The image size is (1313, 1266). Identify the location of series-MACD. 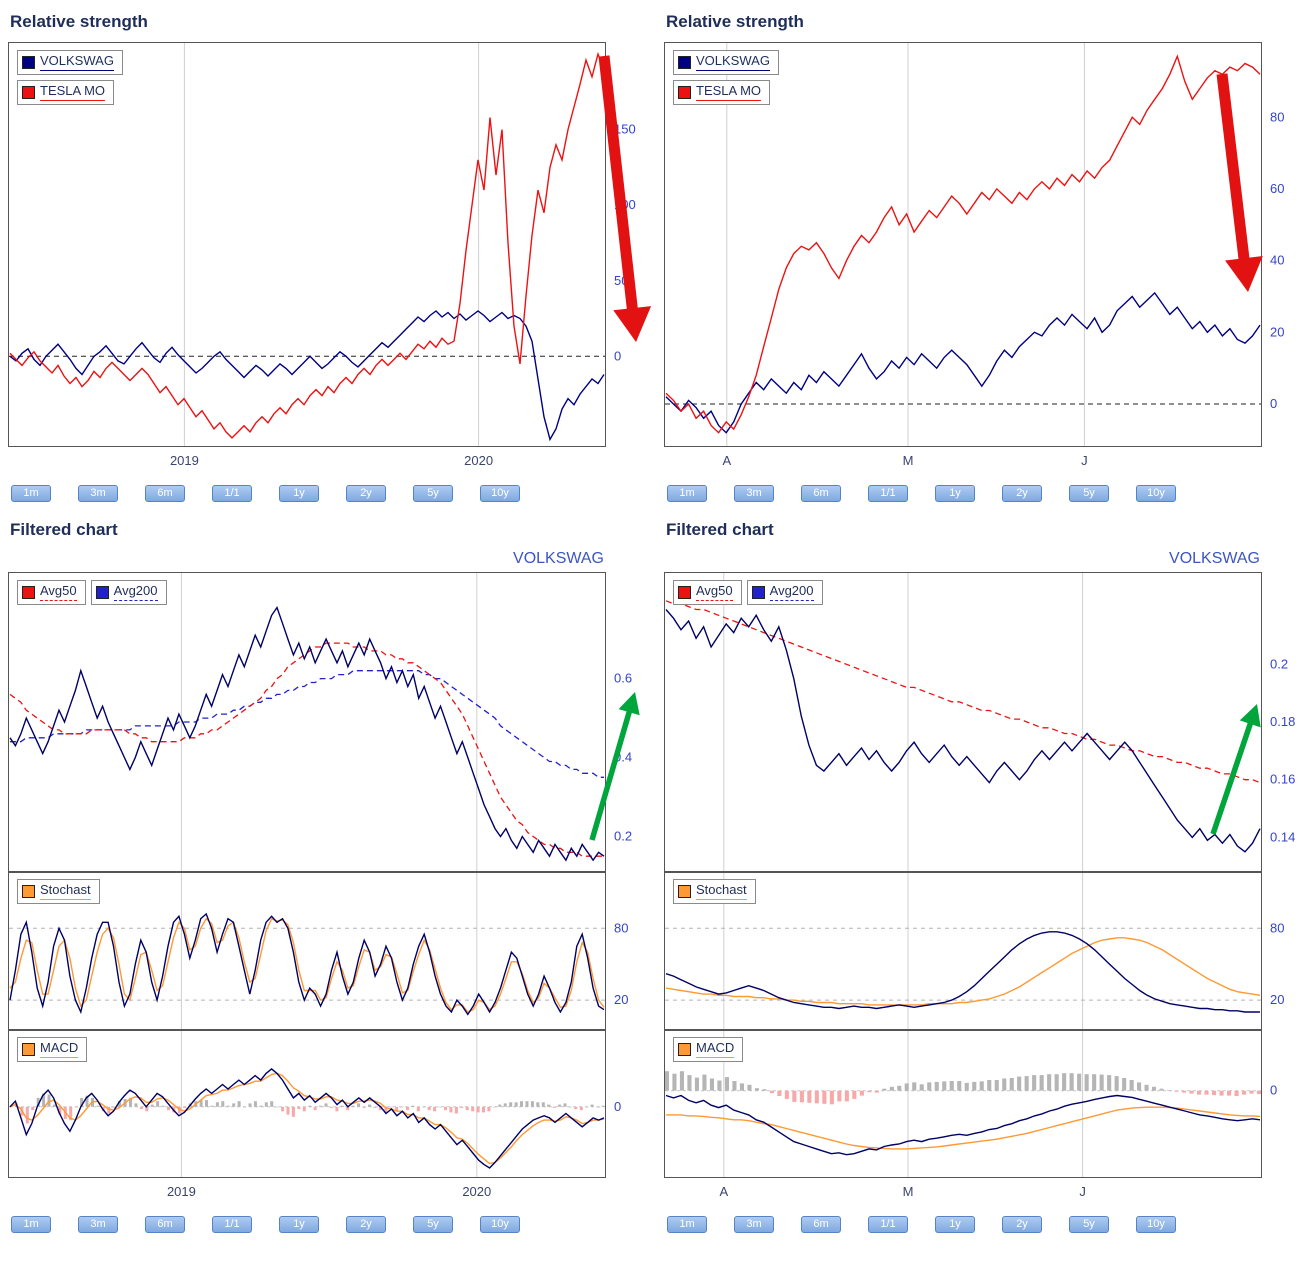
(307, 1118).